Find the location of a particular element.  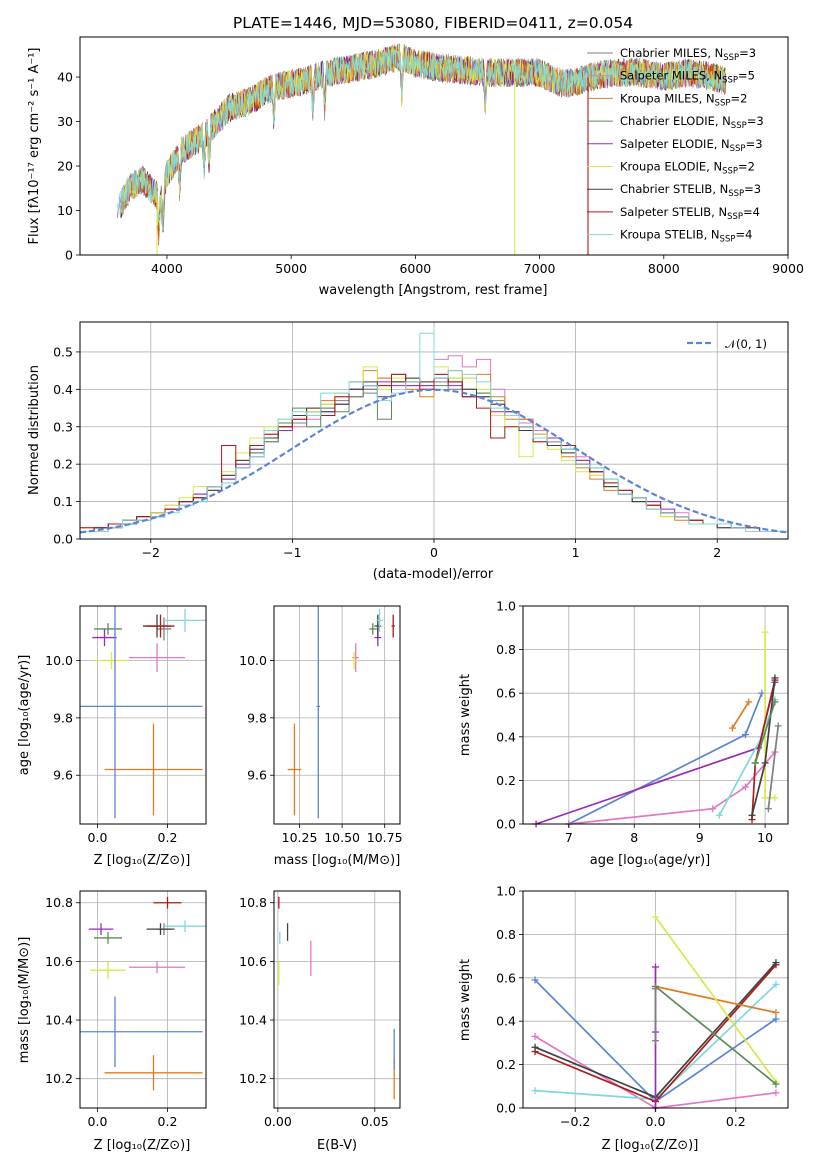

y-tick-label: 0.5 is located at coordinates (63, 351).